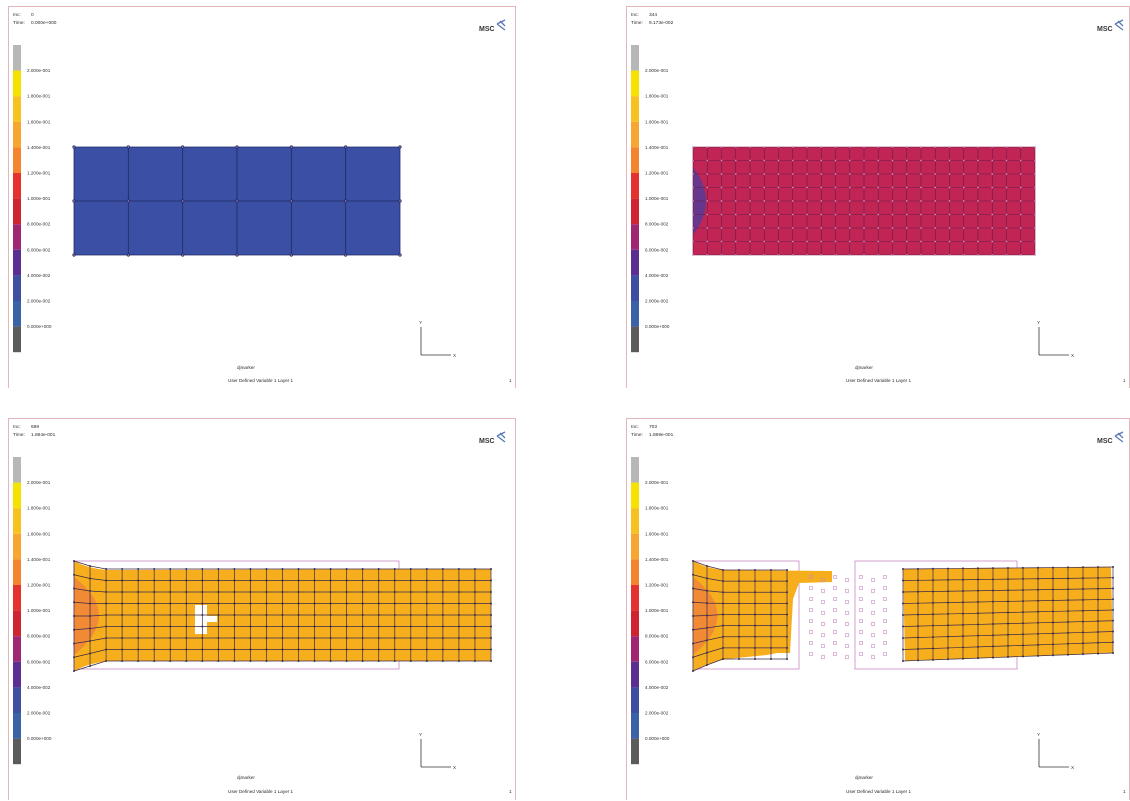 The image size is (1130, 801). What do you see at coordinates (653, 427) in the screenshot?
I see `inc-value: 703` at bounding box center [653, 427].